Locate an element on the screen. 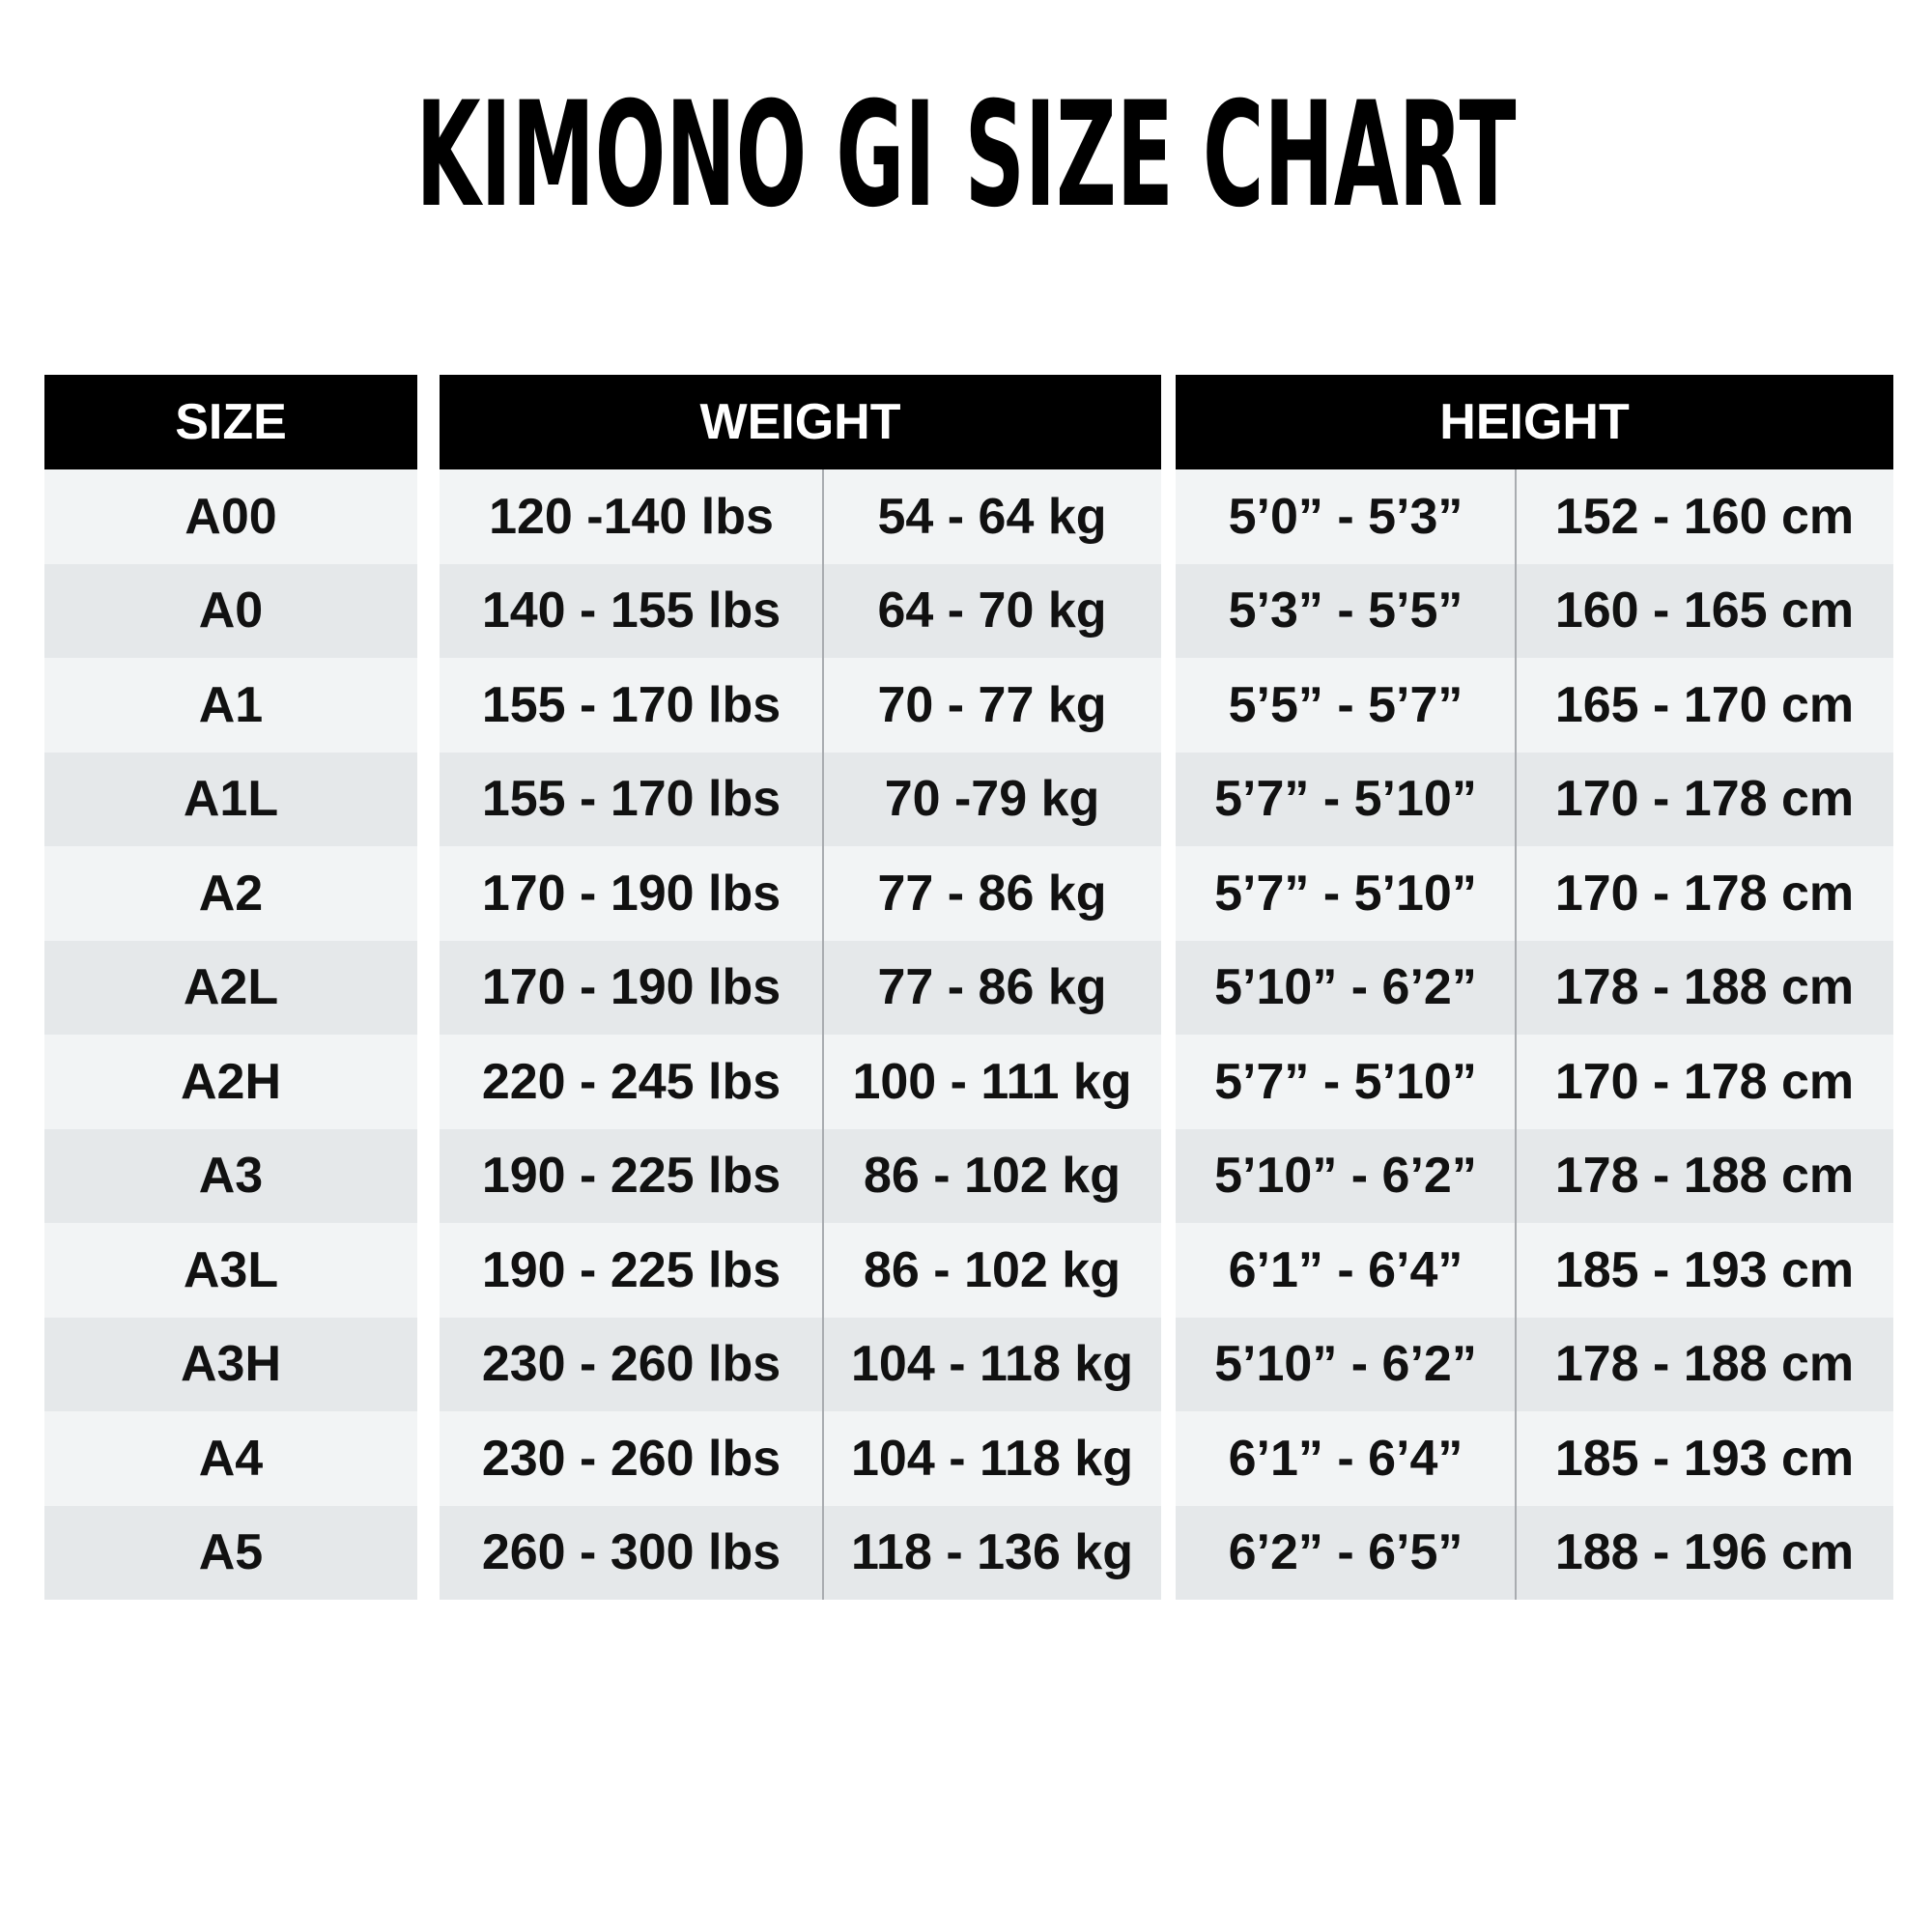  value-cell: 188 - 196 cm is located at coordinates (1704, 1552).